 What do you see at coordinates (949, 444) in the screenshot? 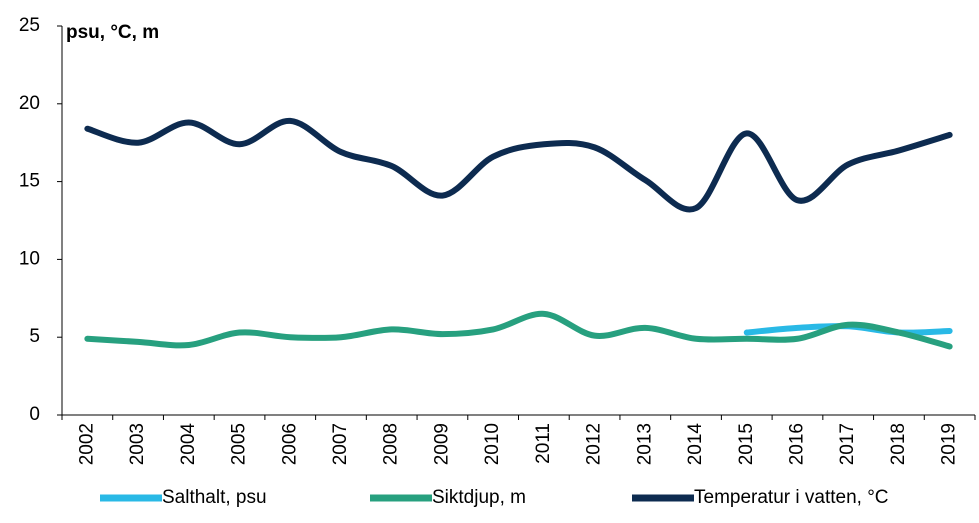
I see `x-tick-label: 2019` at bounding box center [949, 444].